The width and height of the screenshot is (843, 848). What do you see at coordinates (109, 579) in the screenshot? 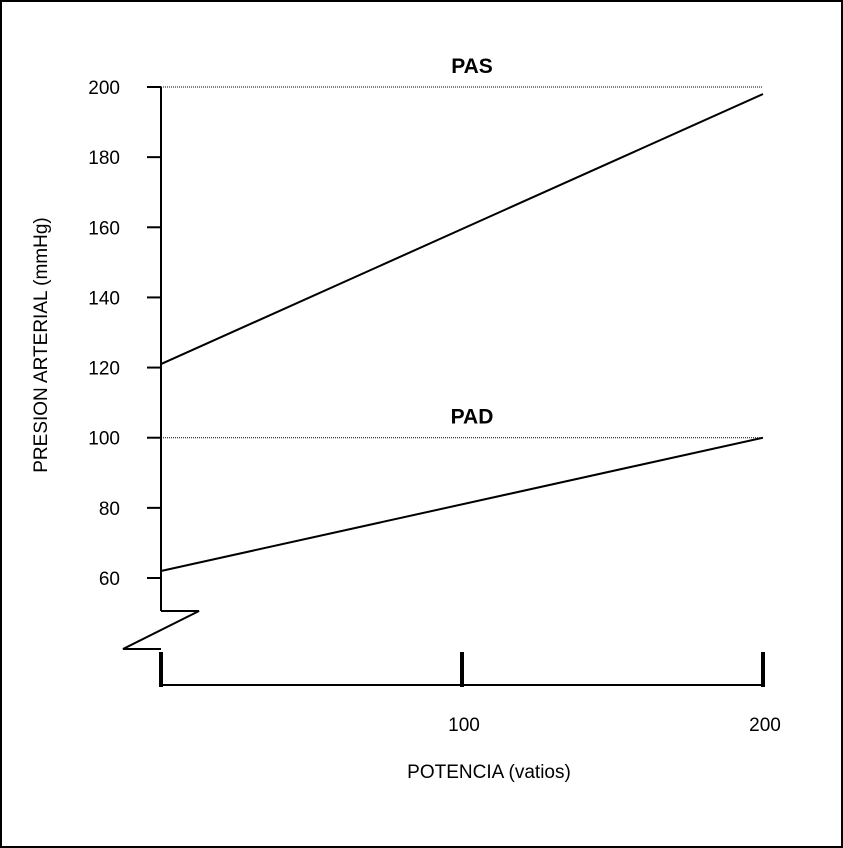
I see `y-tick-label: 60` at bounding box center [109, 579].